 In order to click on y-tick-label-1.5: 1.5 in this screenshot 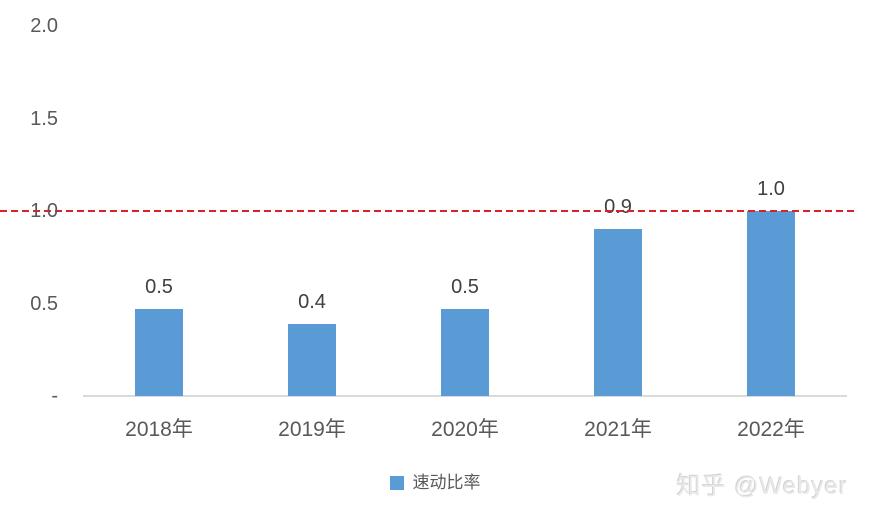, I will do `click(44, 118)`.